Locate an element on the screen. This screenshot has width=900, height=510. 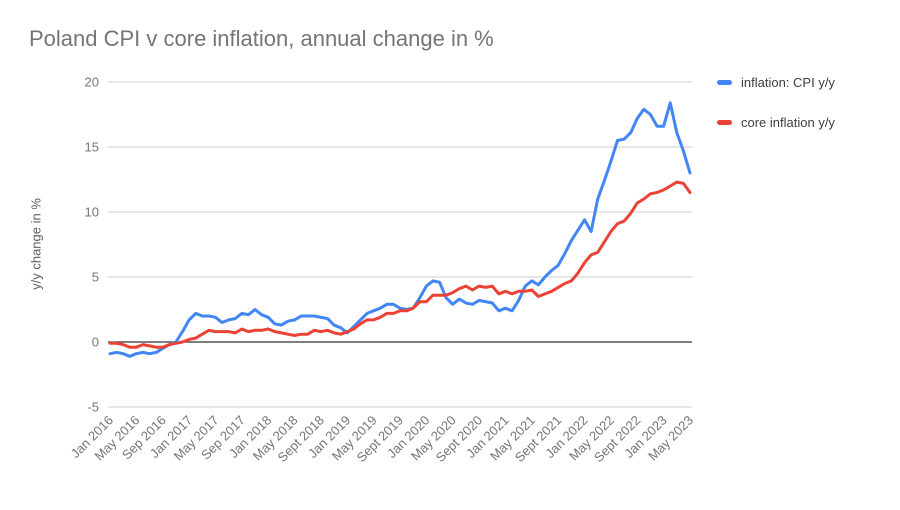
y-axis-tick-labels: 20 15 10 5 0 -5 is located at coordinates (92, 245).